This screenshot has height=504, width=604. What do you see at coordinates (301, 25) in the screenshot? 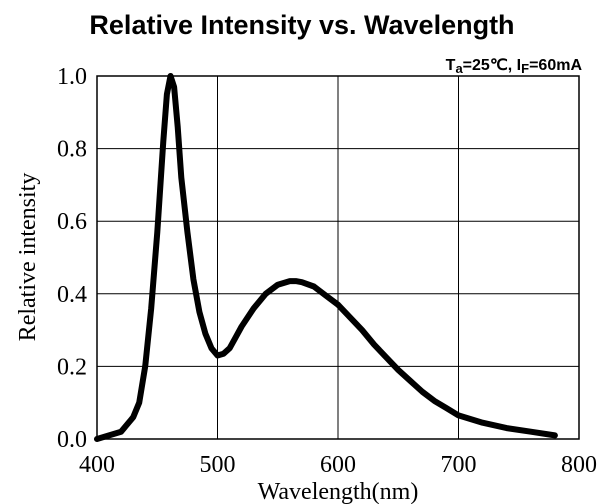
I see `chart-title: Relative Intensity vs. Wavelength` at bounding box center [301, 25].